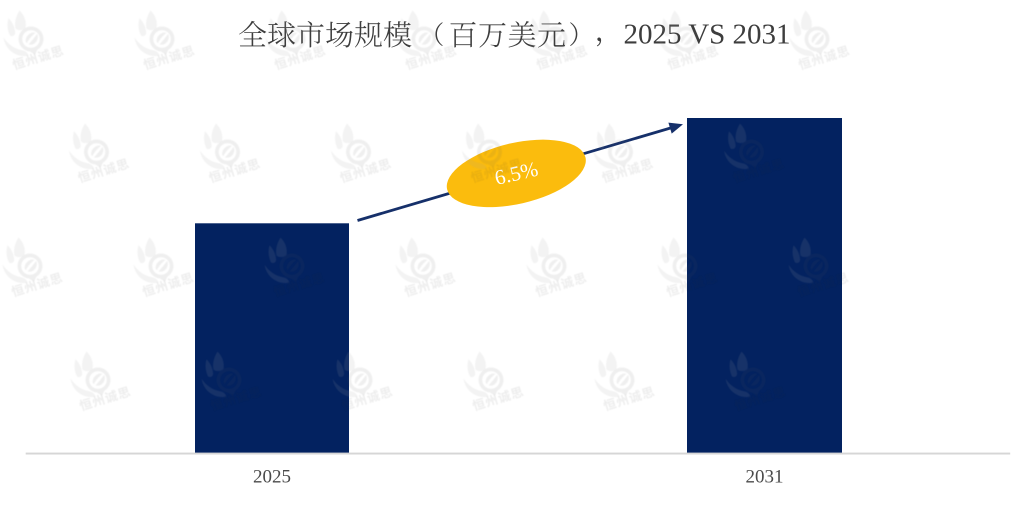 This screenshot has width=1028, height=507. Describe the element at coordinates (707, 34) in the screenshot. I see `svg-text: 2025 VS 2031` at that location.